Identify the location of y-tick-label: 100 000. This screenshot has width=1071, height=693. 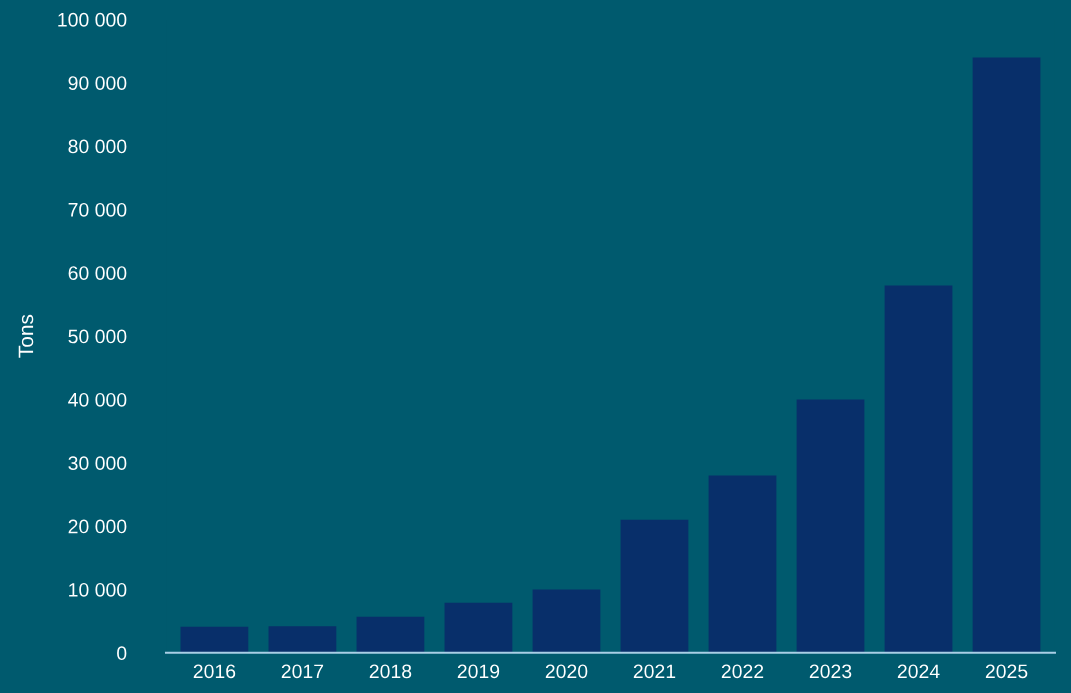
(92, 19).